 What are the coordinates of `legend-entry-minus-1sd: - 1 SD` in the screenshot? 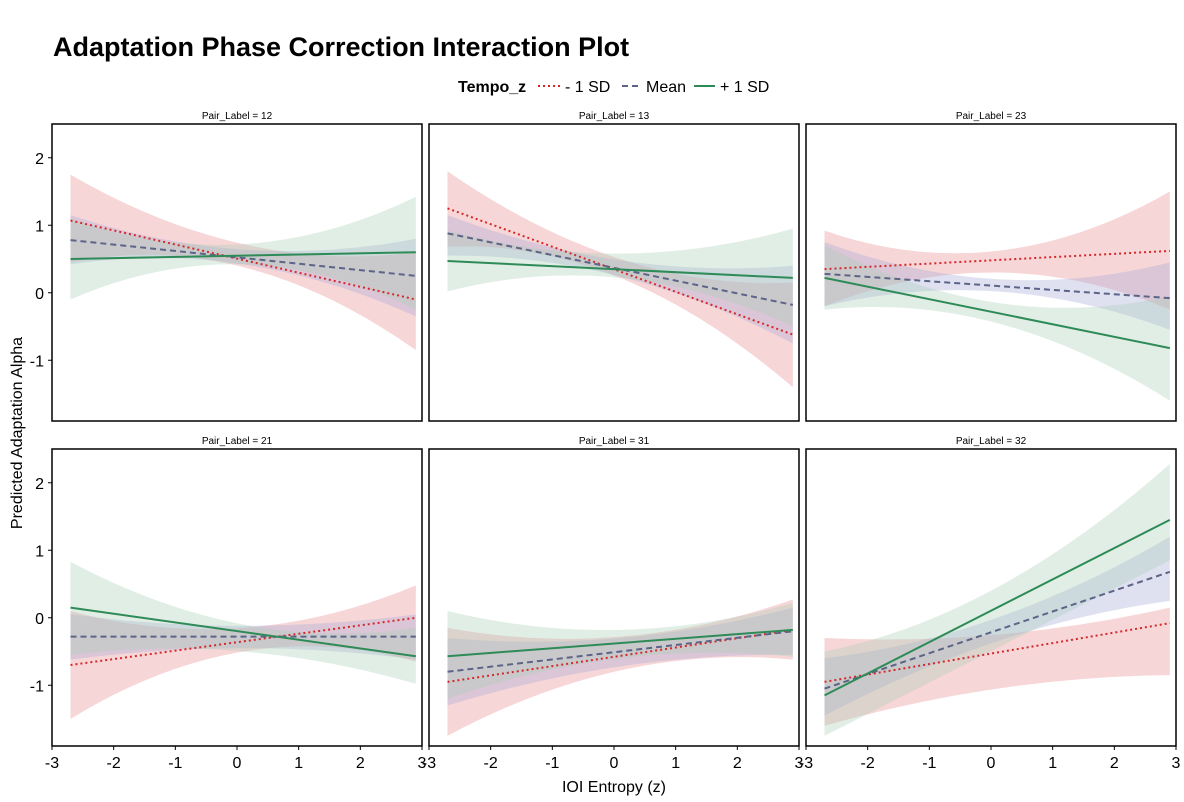 It's located at (574, 87).